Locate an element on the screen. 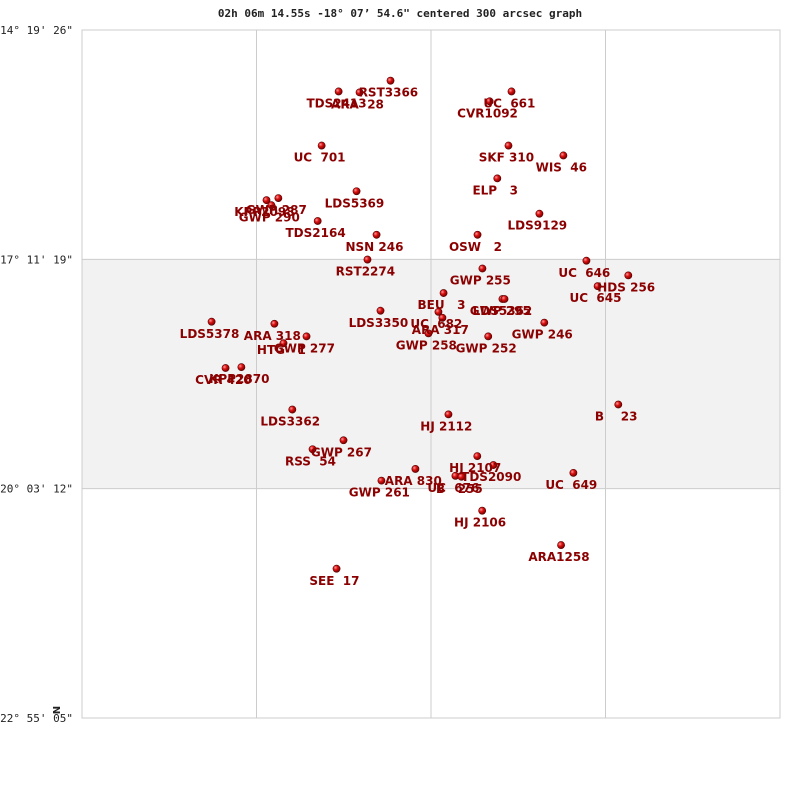 This screenshot has width=800, height=800. star-label: WIS 46 is located at coordinates (561, 167).